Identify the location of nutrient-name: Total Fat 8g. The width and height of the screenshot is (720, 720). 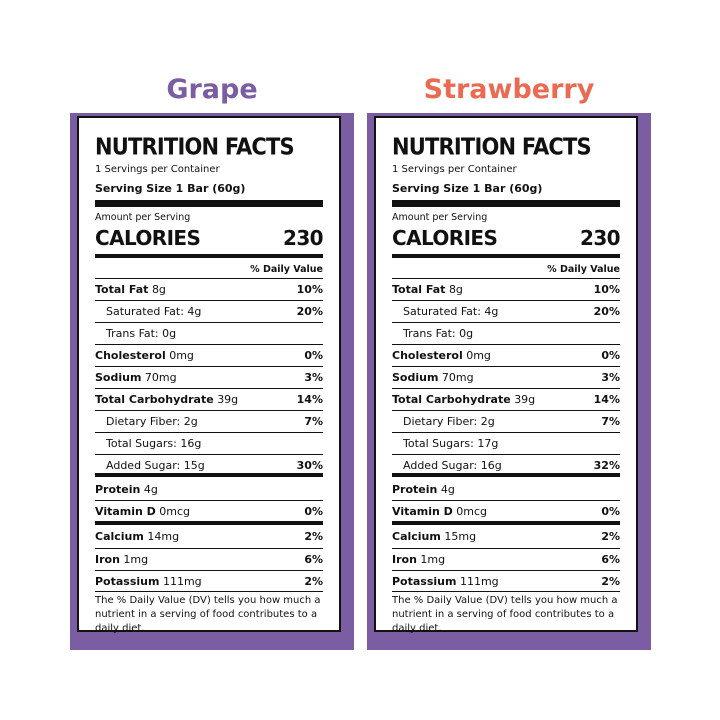
(427, 289).